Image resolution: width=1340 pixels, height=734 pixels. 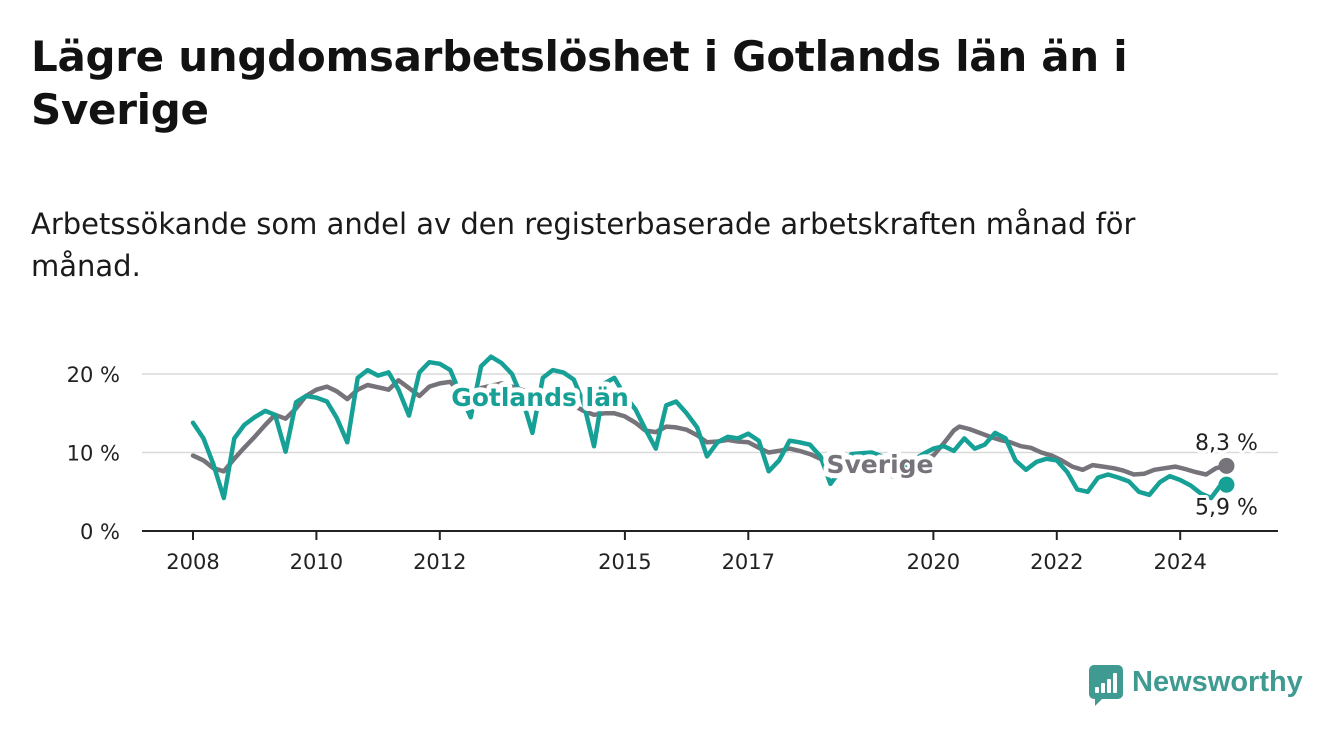 I want to click on series-labels: Gotlands län Sverige 8,3 % 5,9 %, so click(x=853, y=451).